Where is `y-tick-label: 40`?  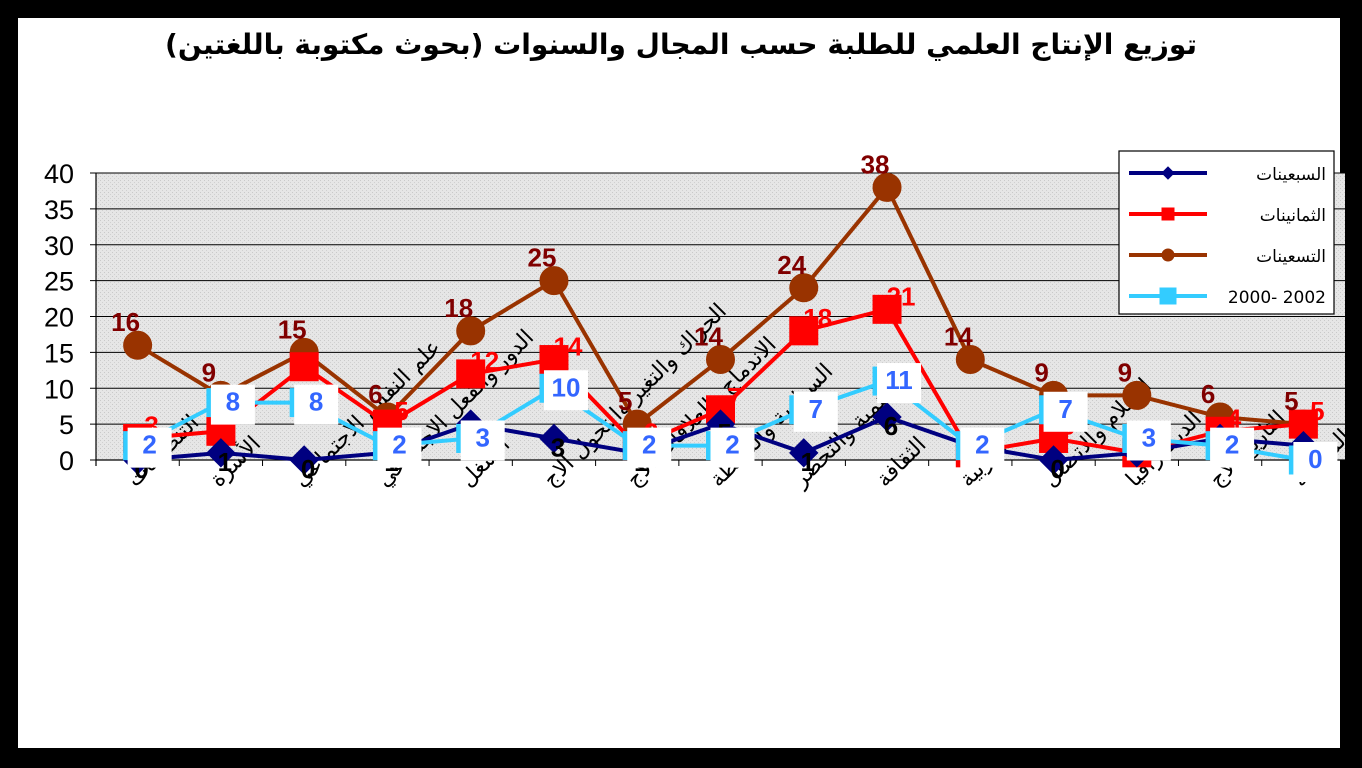
y-tick-label: 40 is located at coordinates (59, 174).